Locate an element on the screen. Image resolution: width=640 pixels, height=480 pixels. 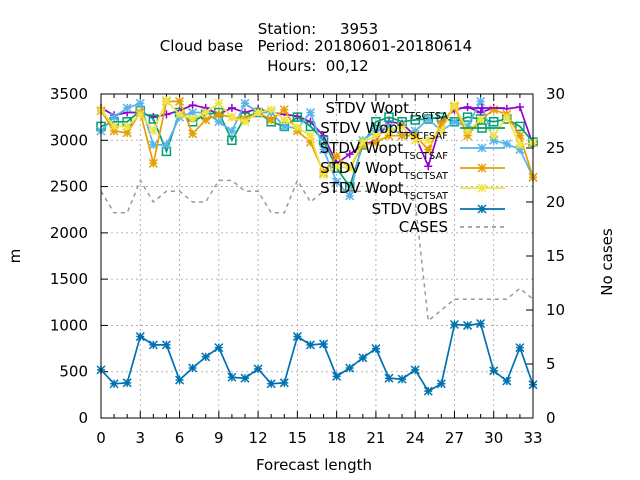
x-tick-label: 30 is located at coordinates (493, 438).